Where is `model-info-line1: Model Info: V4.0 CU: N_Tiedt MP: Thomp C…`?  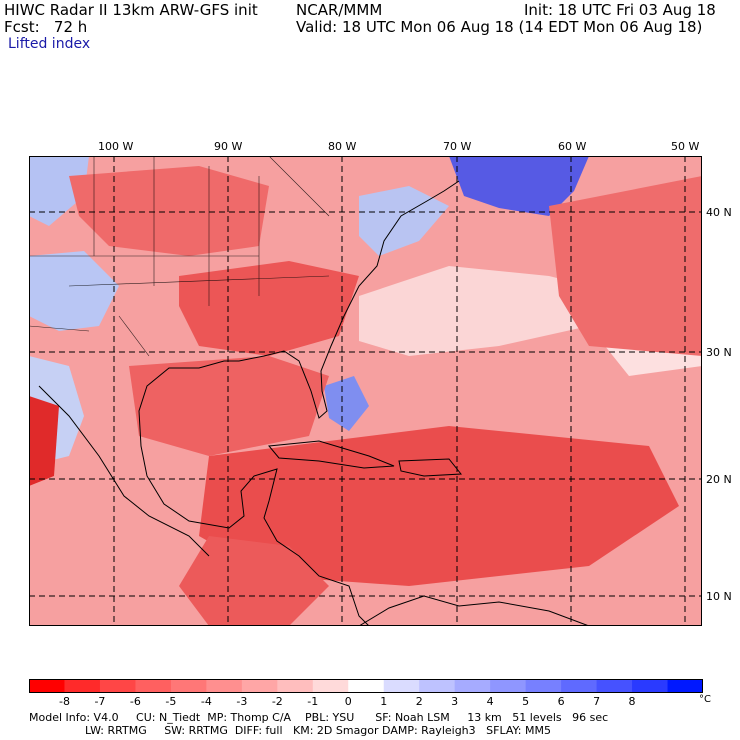
model-info-line1: Model Info: V4.0 CU: N_Tiedt MP: Thomp C… is located at coordinates (319, 717).